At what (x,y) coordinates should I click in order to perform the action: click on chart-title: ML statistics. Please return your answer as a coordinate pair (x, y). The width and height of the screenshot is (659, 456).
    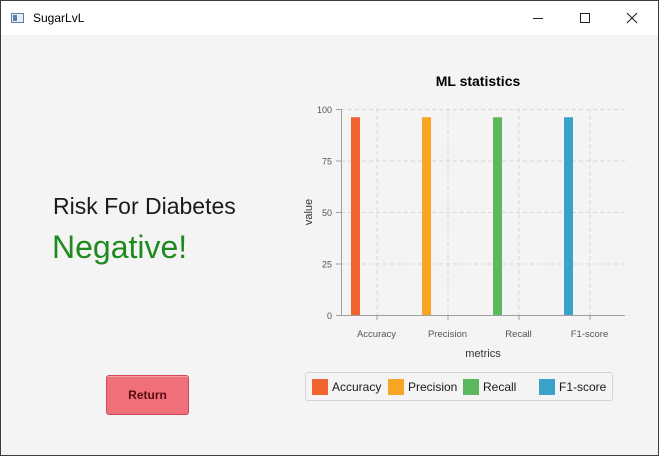
    Looking at the image, I should click on (478, 81).